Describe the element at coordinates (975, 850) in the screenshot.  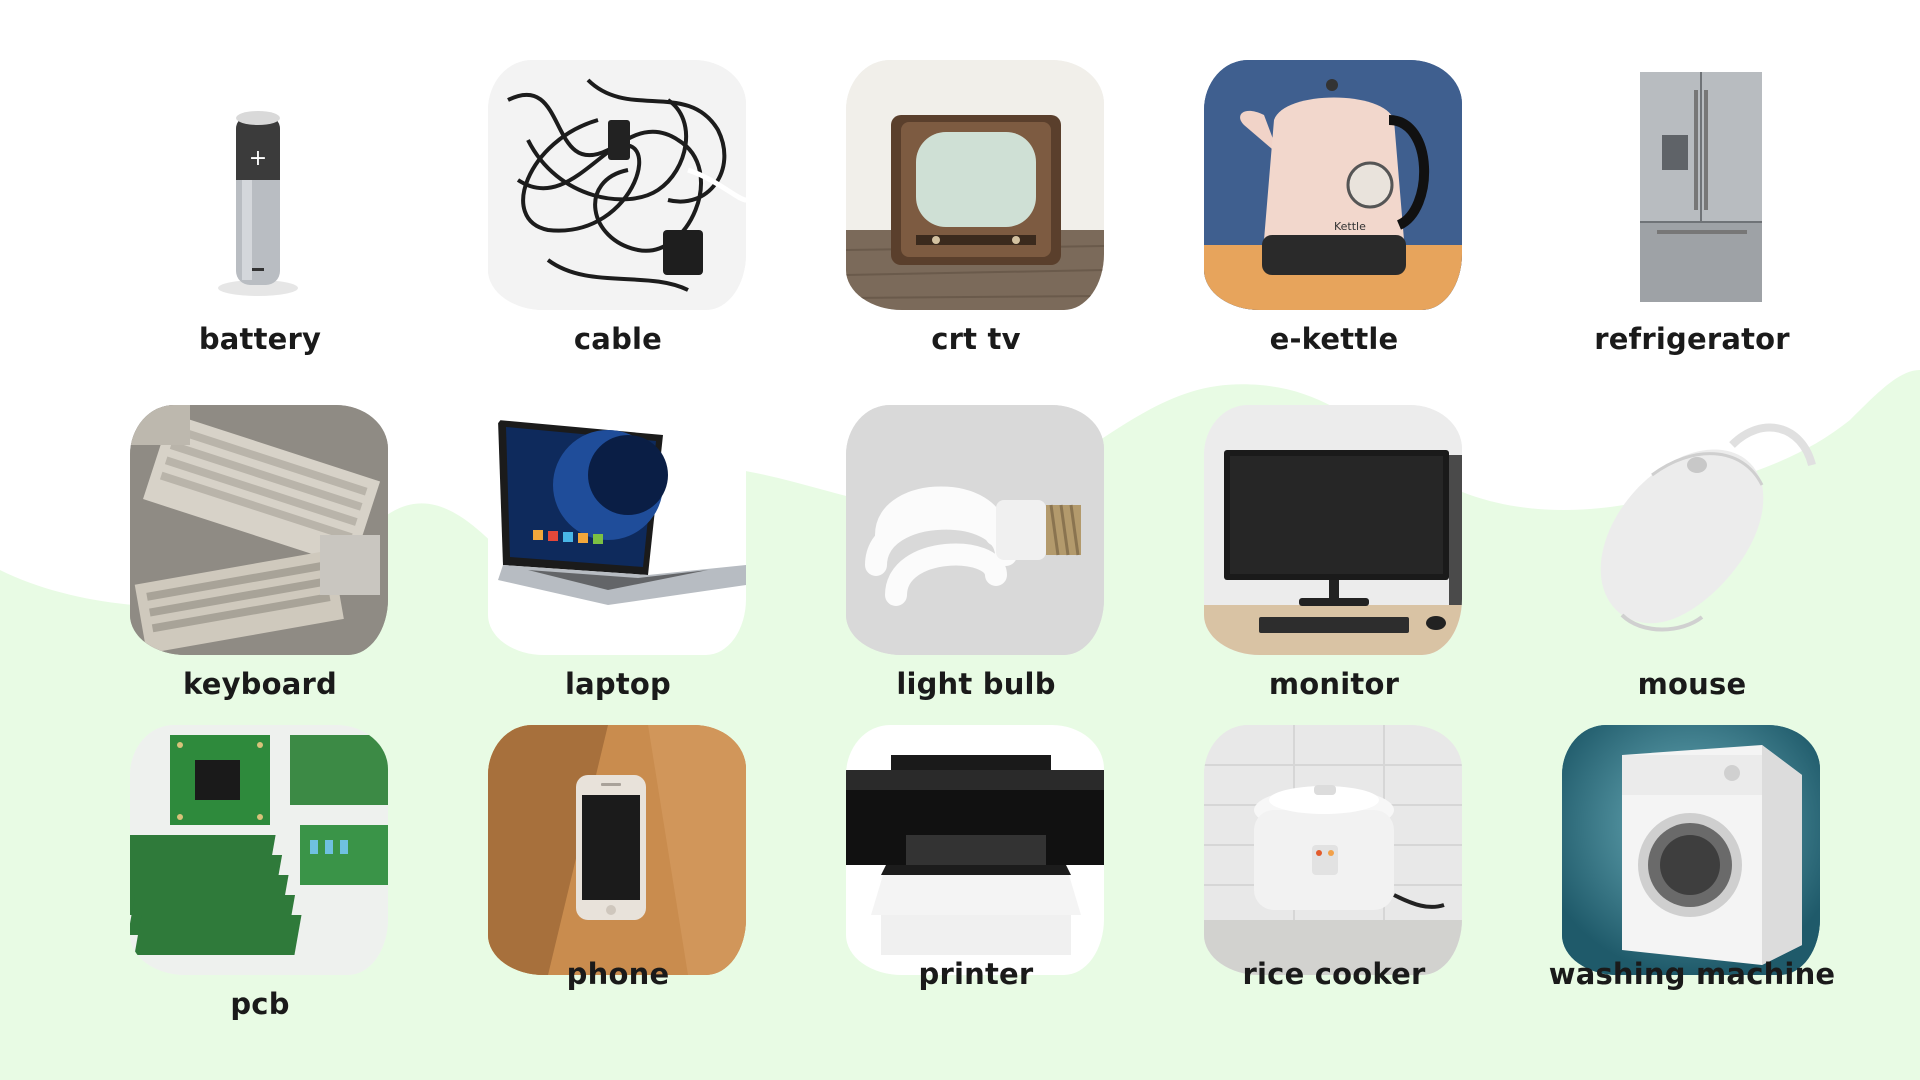
I see `printer-icon` at that location.